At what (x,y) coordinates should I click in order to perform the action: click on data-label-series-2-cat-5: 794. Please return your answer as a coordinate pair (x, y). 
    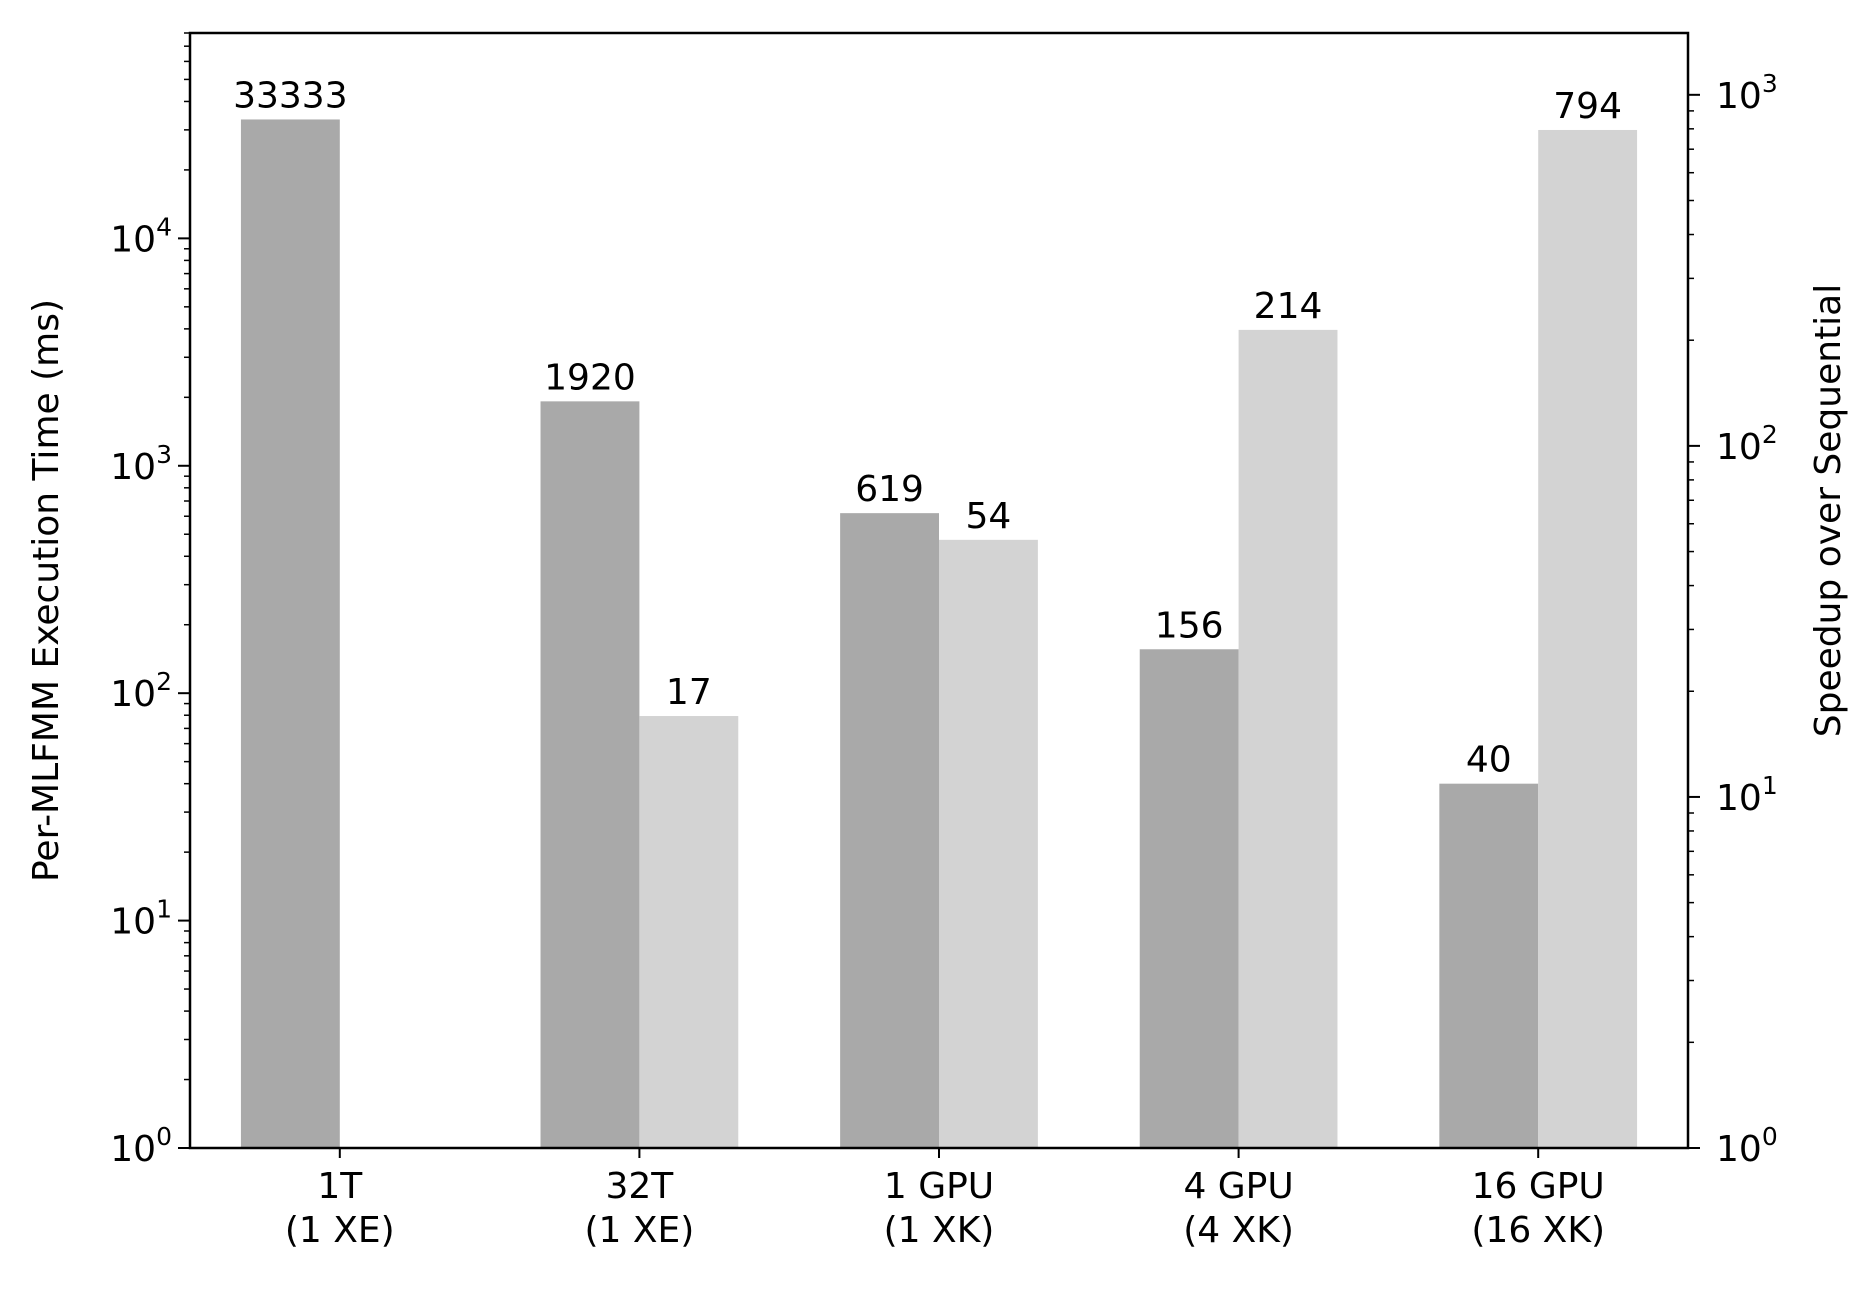
    Looking at the image, I should click on (1587, 106).